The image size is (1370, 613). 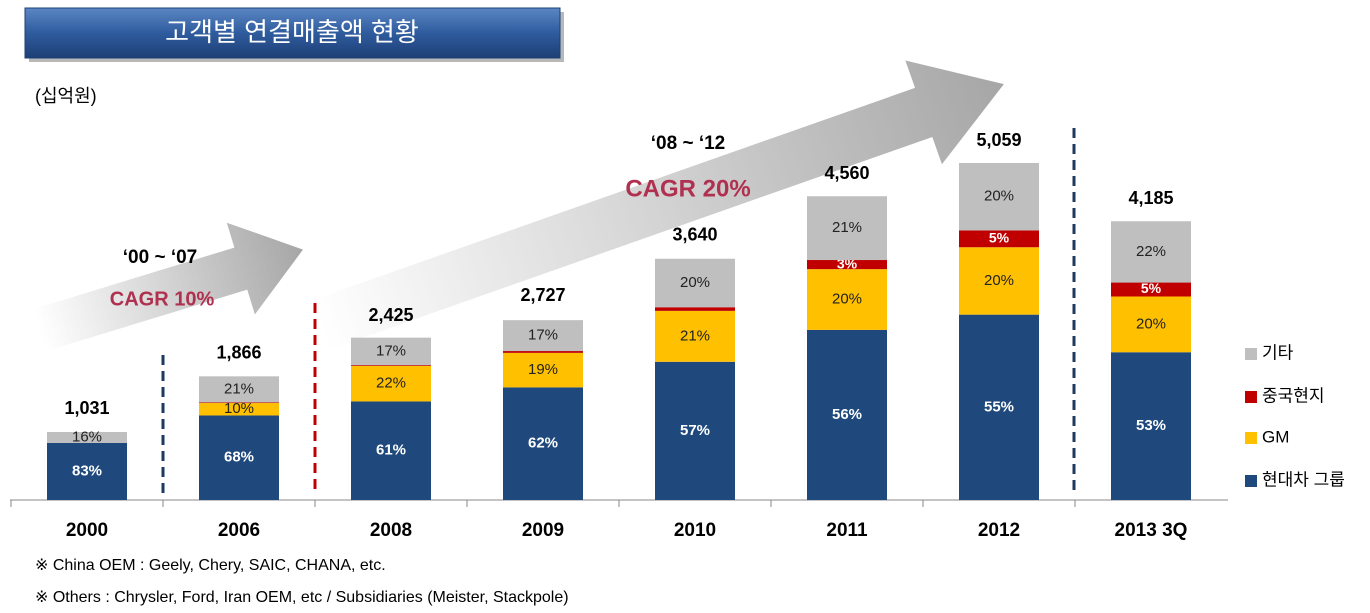 I want to click on data-label: 53%, so click(x=1151, y=425).